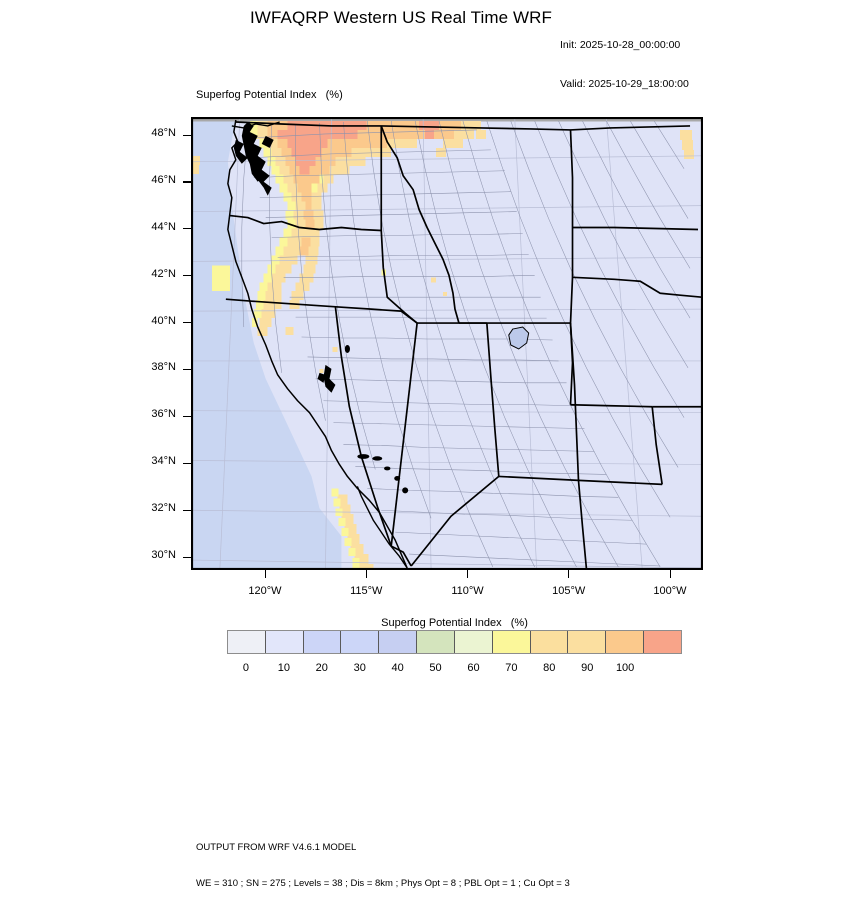 The image size is (850, 914). I want to click on latitude-tick-label: 34°N, so click(163, 461).